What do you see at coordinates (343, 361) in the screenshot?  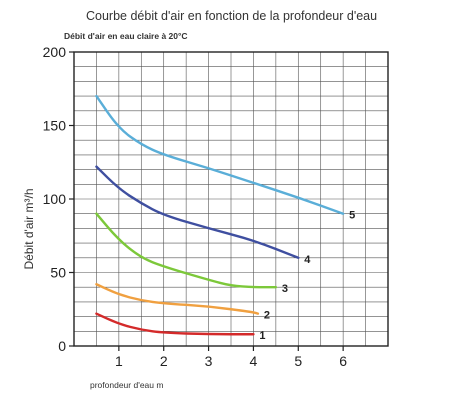 I see `x-tick-label: 6` at bounding box center [343, 361].